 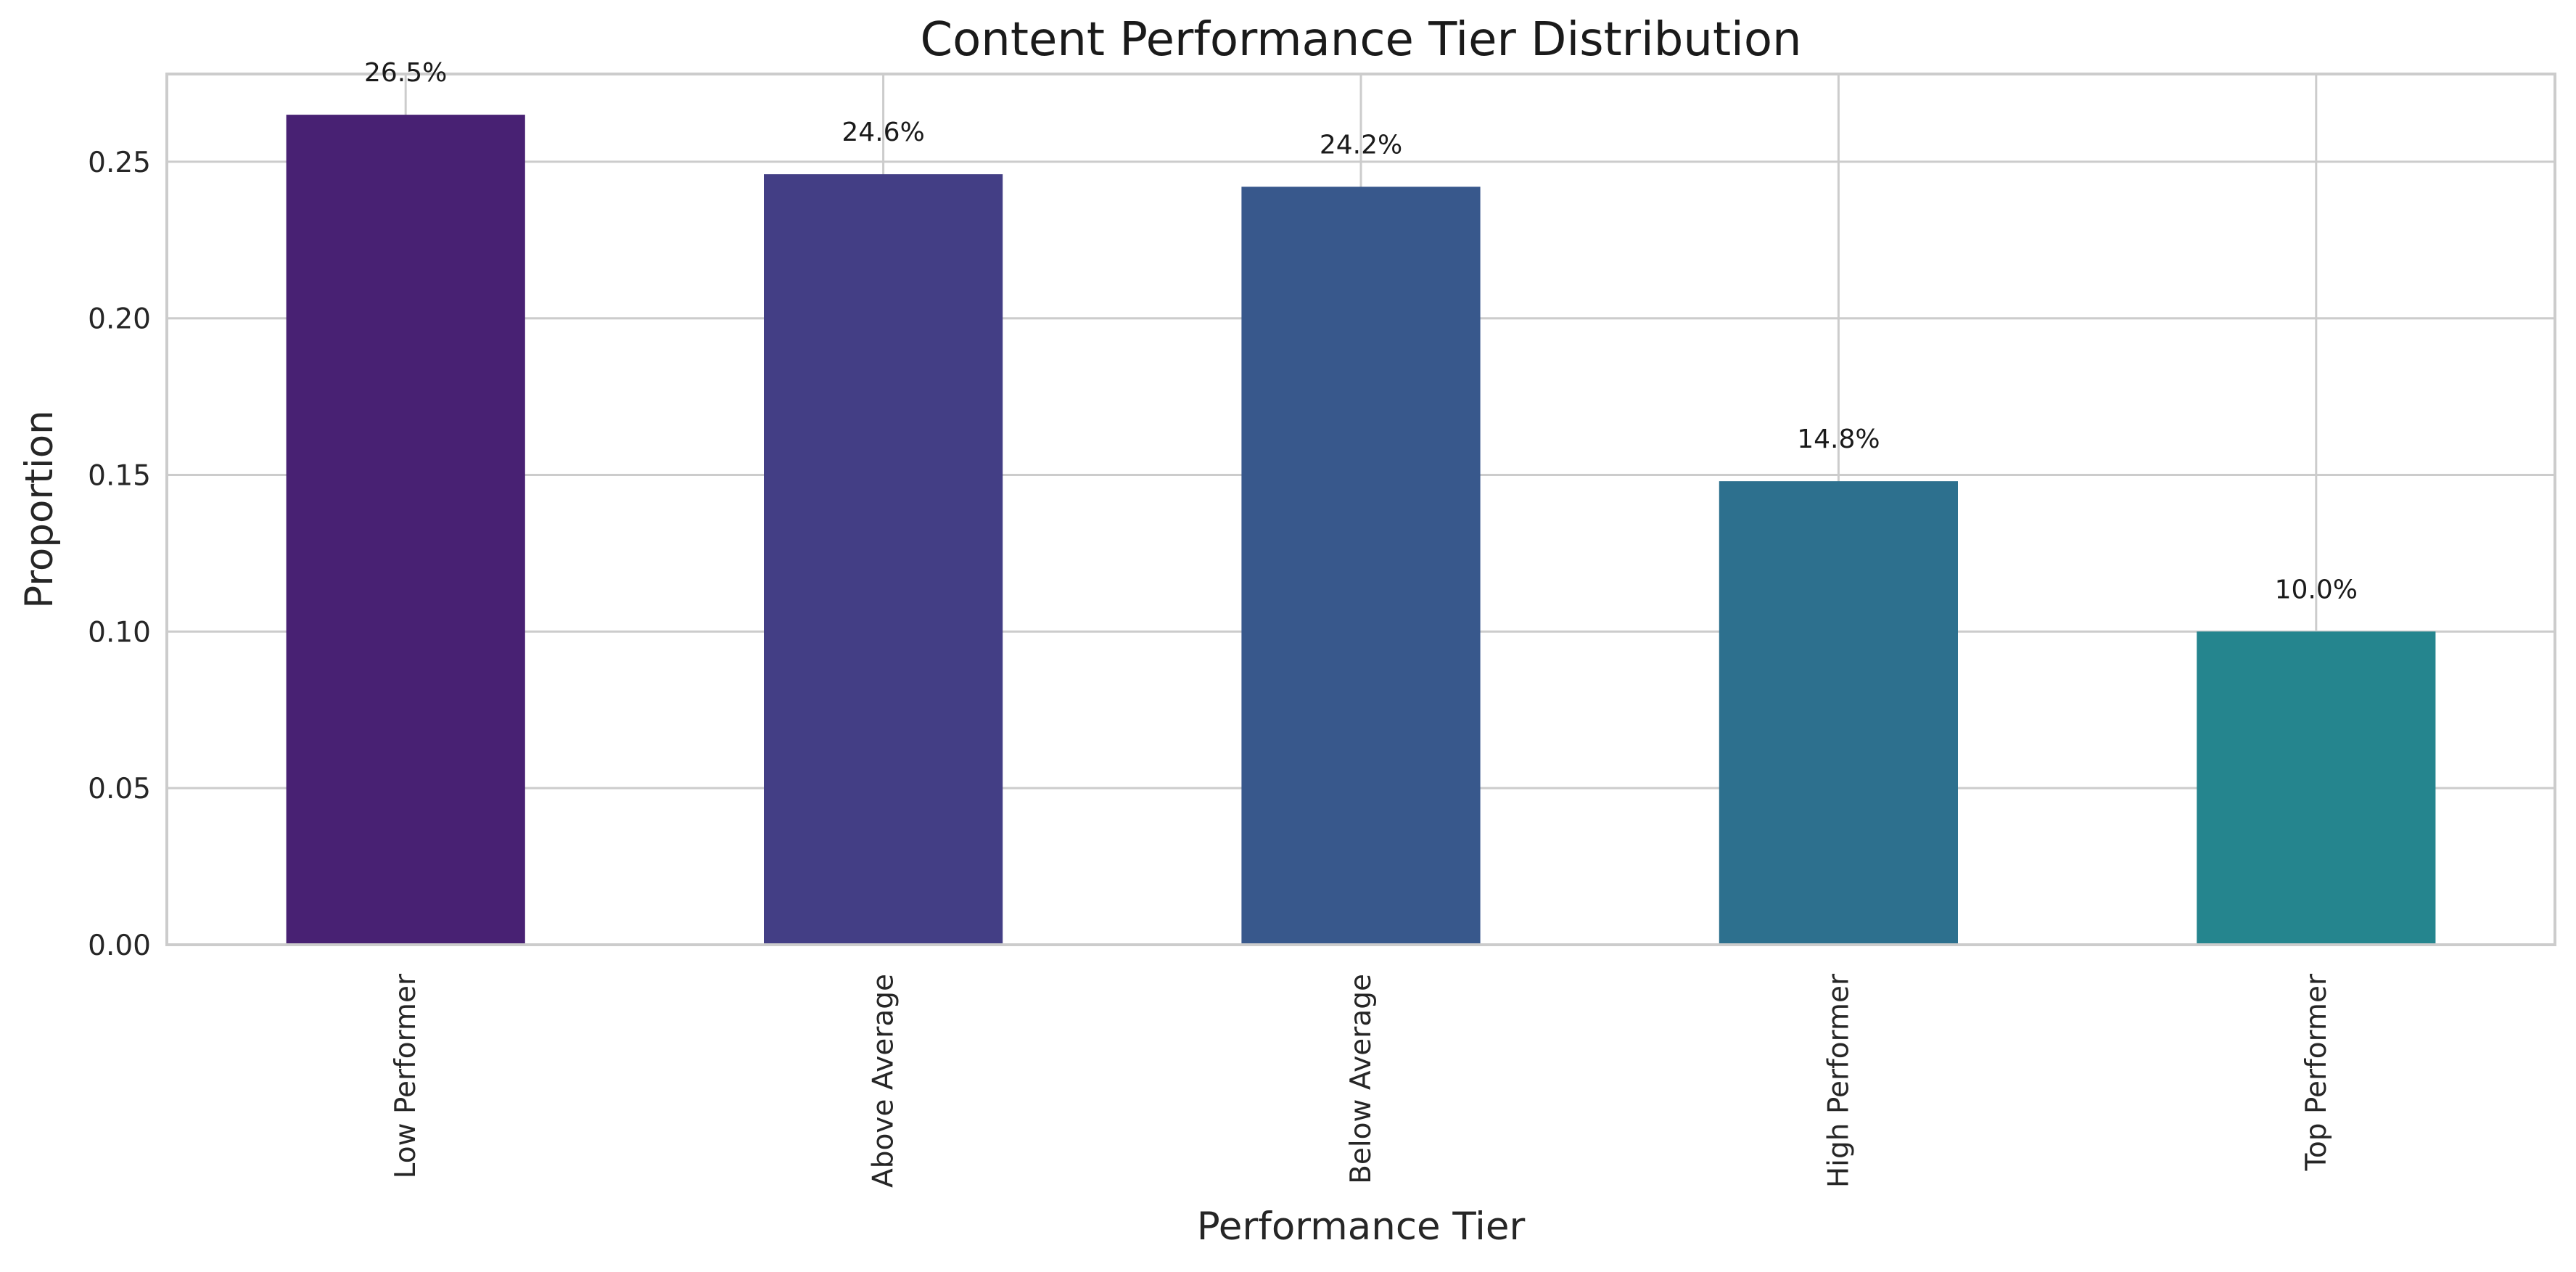 What do you see at coordinates (119, 554) in the screenshot?
I see `y-axis-ticks: 0.00 0.05 0.10 0.15 0.20 0.25` at bounding box center [119, 554].